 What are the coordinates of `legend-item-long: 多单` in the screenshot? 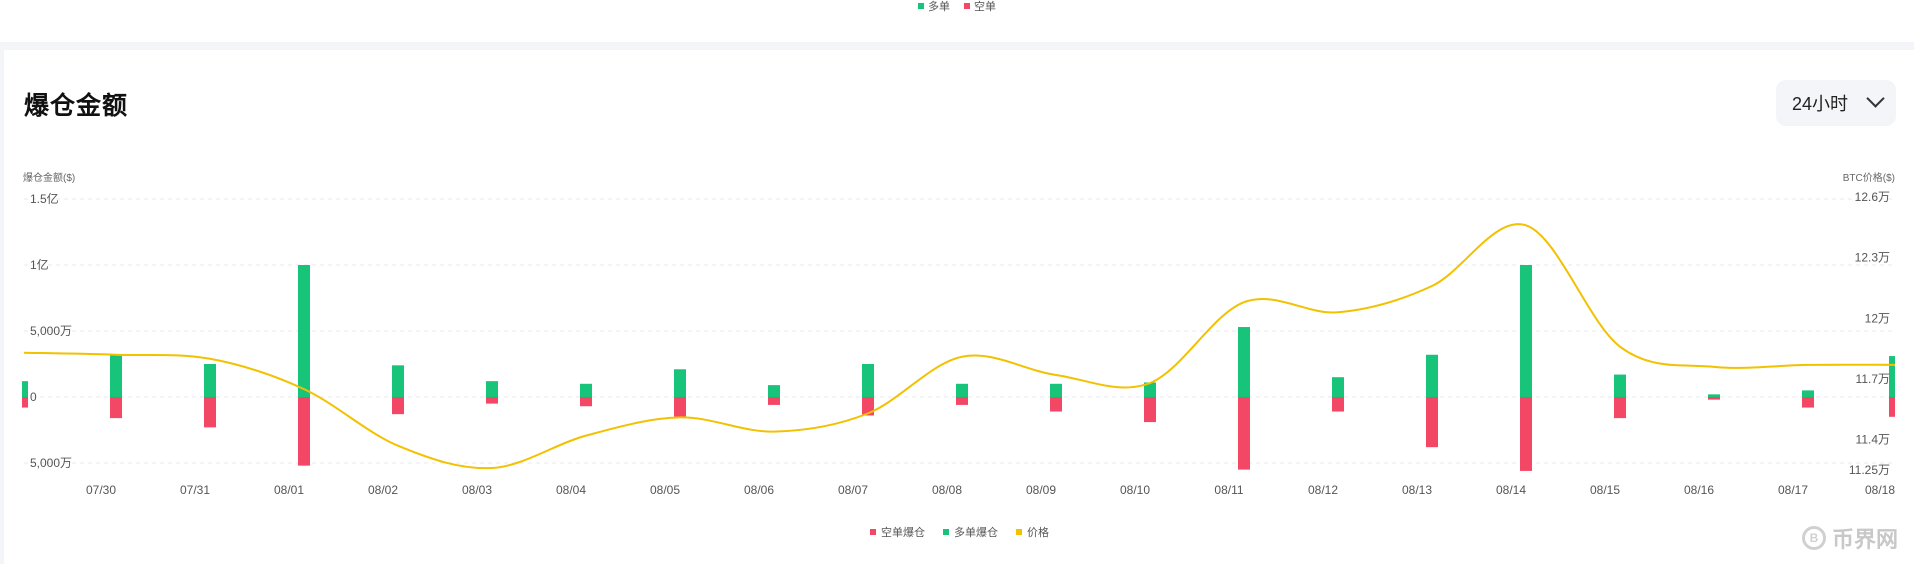 It's located at (934, 7).